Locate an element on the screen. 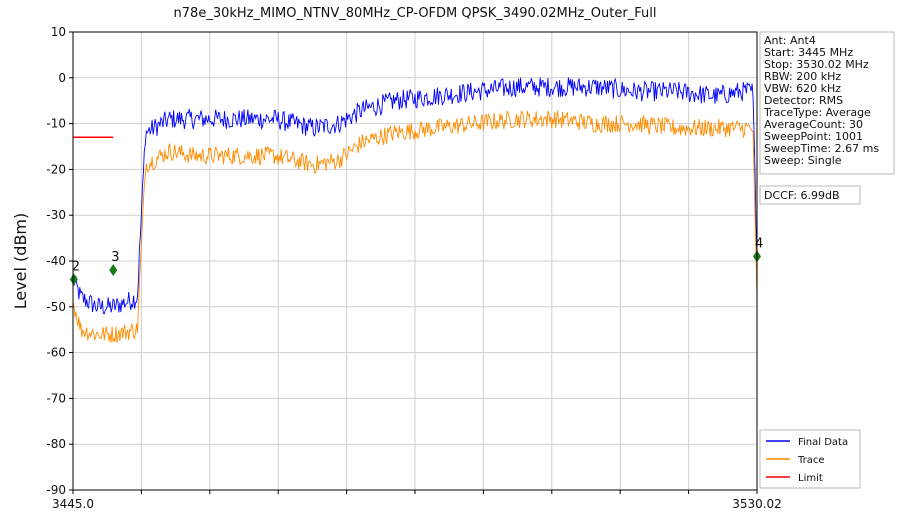 The height and width of the screenshot is (519, 897). legend-label-final-data: Final Data is located at coordinates (823, 442).